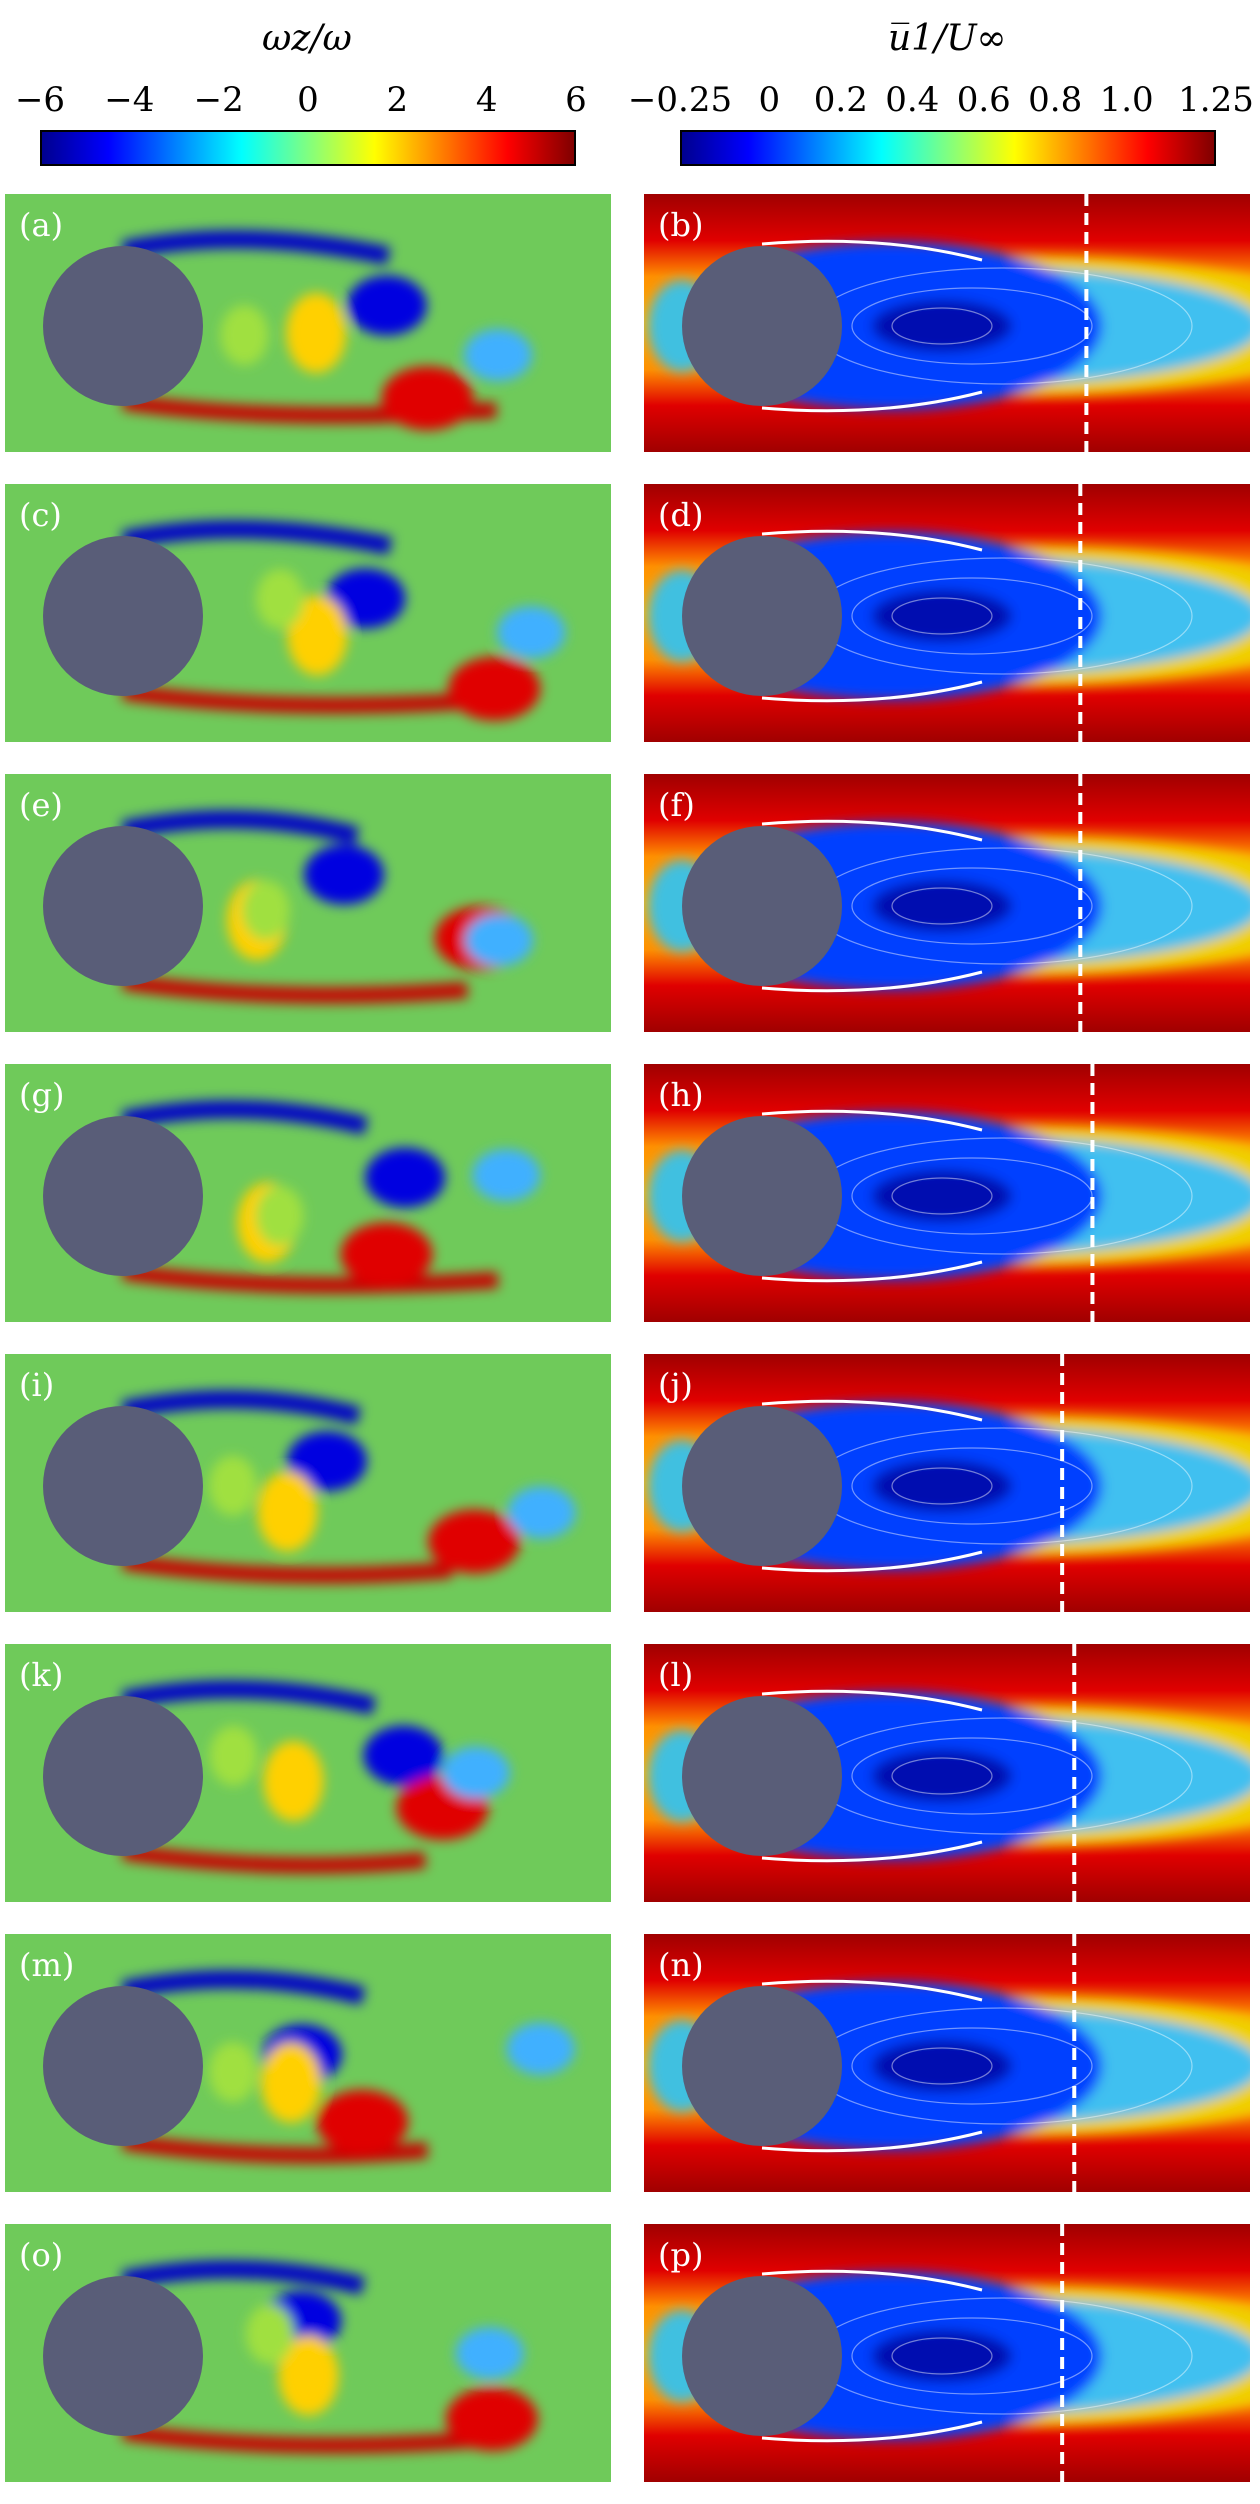  Describe the element at coordinates (129, 100) in the screenshot. I see `vorticity-tick-label: −4` at that location.